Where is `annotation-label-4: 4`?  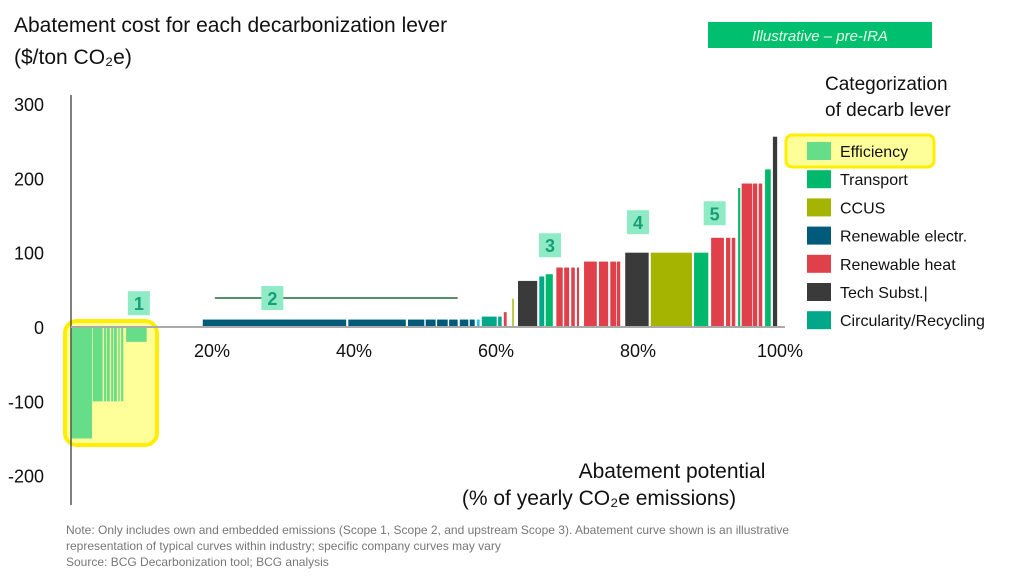 annotation-label-4: 4 is located at coordinates (638, 223).